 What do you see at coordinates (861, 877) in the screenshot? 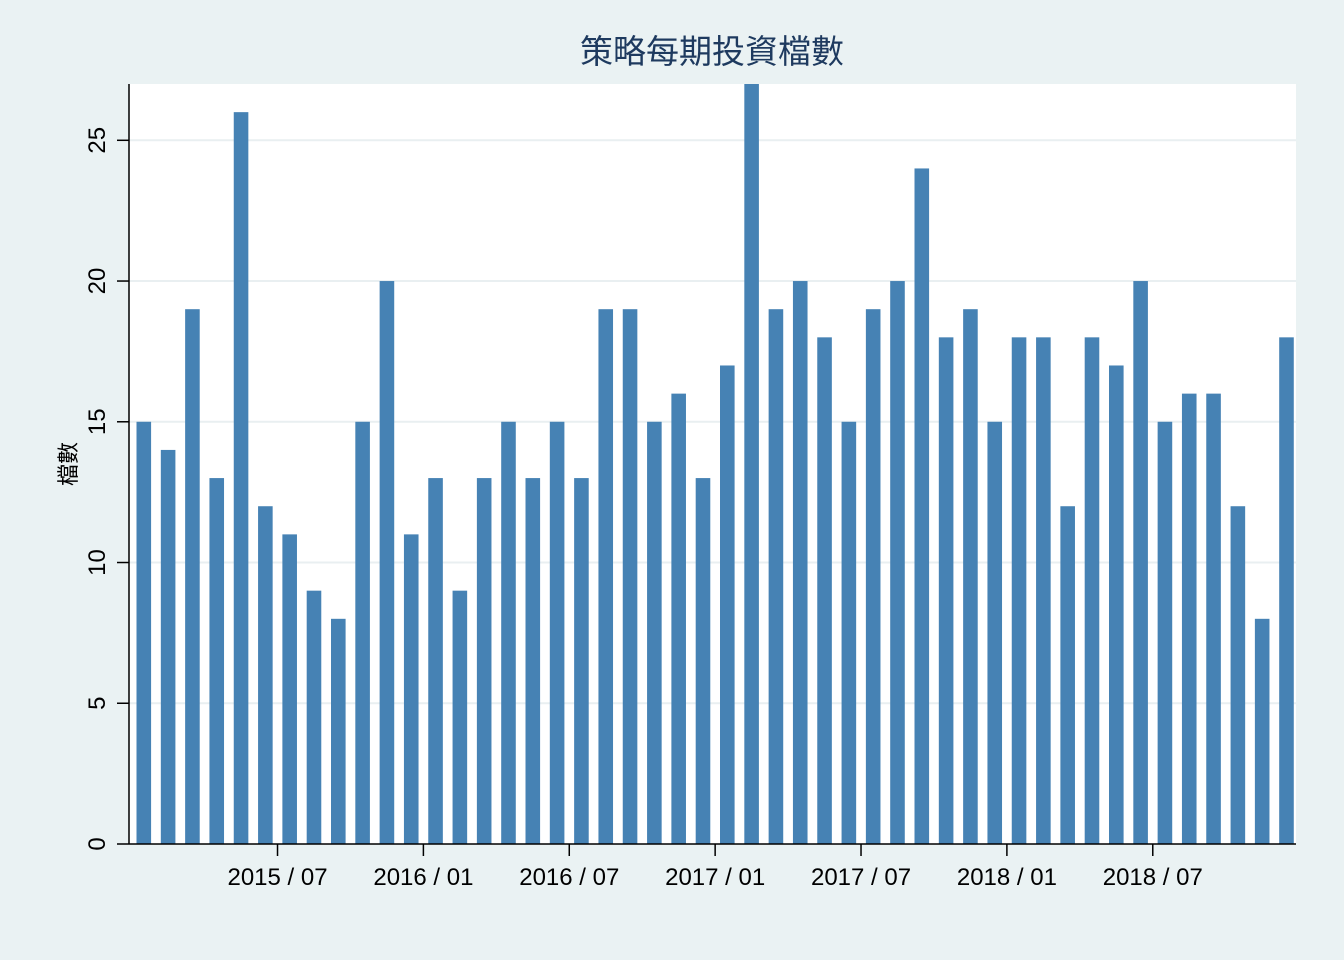
I see `x-tick-label: 2017 / 07` at bounding box center [861, 877].